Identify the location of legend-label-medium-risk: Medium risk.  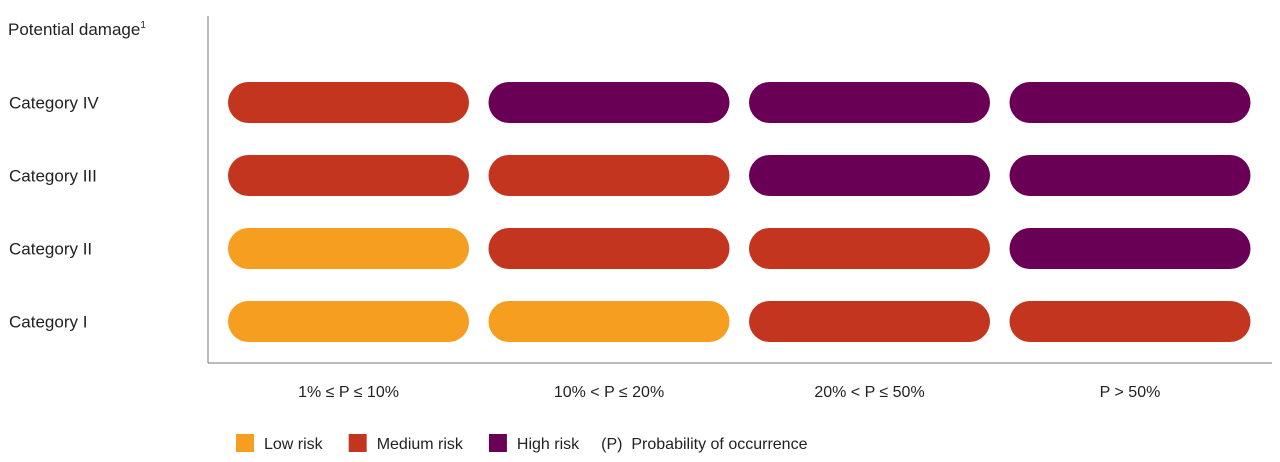
(420, 444).